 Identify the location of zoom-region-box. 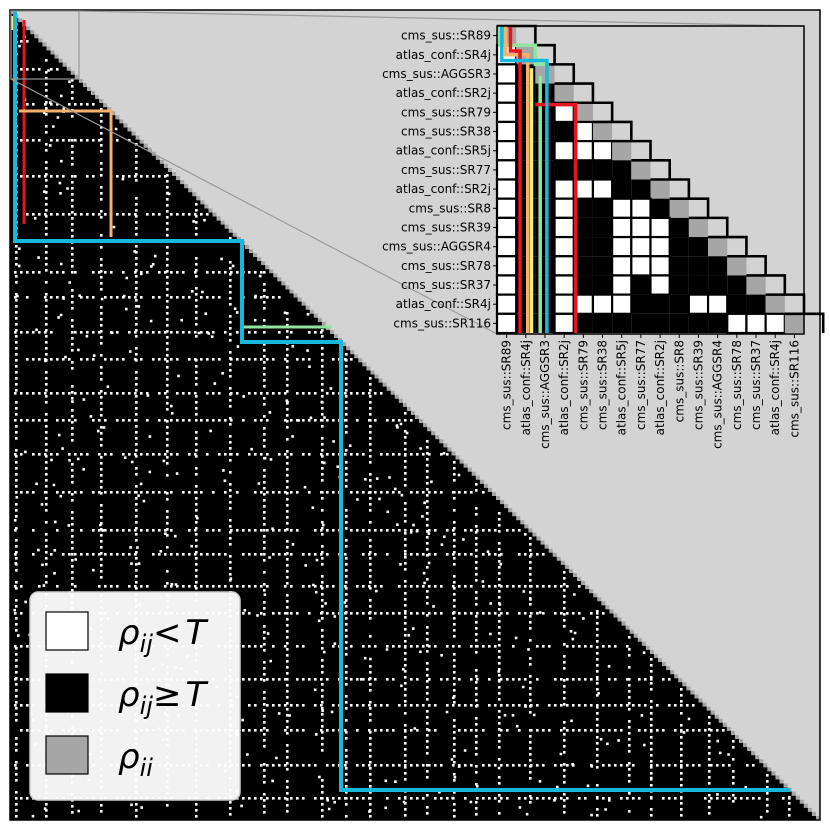
(45, 45).